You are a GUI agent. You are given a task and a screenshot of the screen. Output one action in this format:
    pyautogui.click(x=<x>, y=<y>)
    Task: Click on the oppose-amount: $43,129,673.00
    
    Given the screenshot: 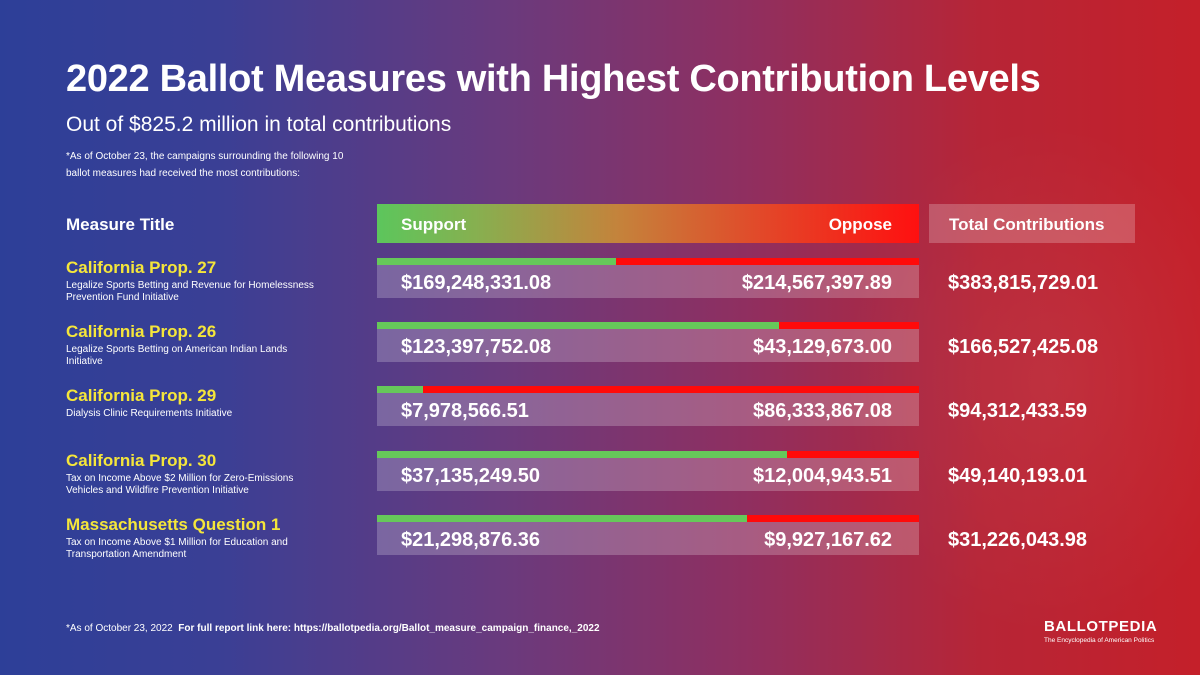 What is the action you would take?
    pyautogui.click(x=822, y=347)
    